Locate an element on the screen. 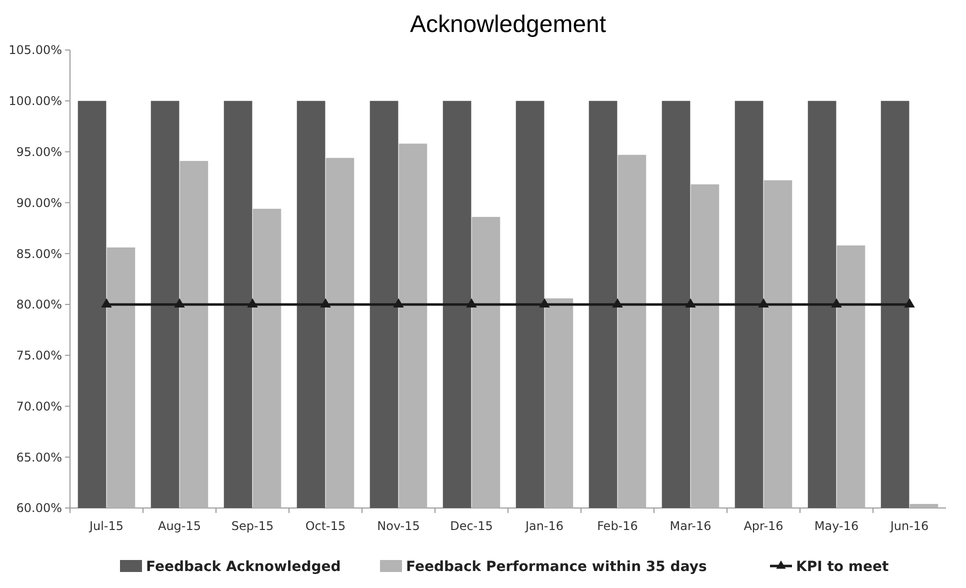  y-tick-label: 80.00% is located at coordinates (39, 305).